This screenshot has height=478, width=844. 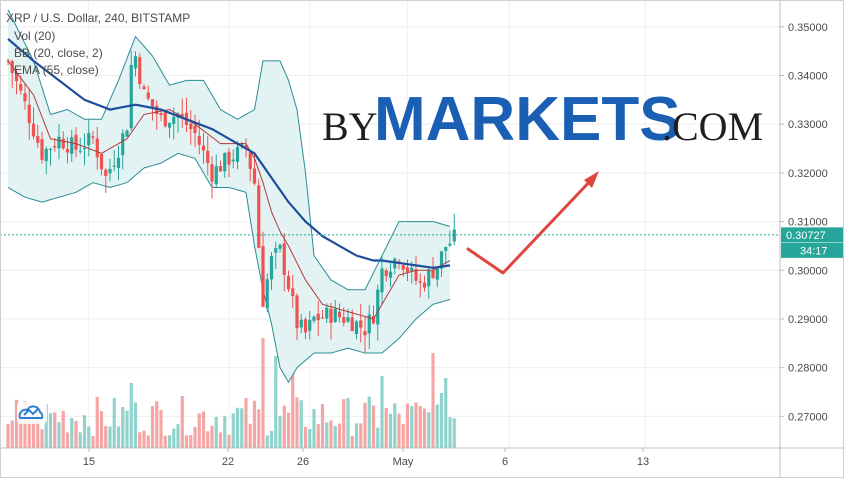 I want to click on watermark-main: MARKETS, so click(x=527, y=119).